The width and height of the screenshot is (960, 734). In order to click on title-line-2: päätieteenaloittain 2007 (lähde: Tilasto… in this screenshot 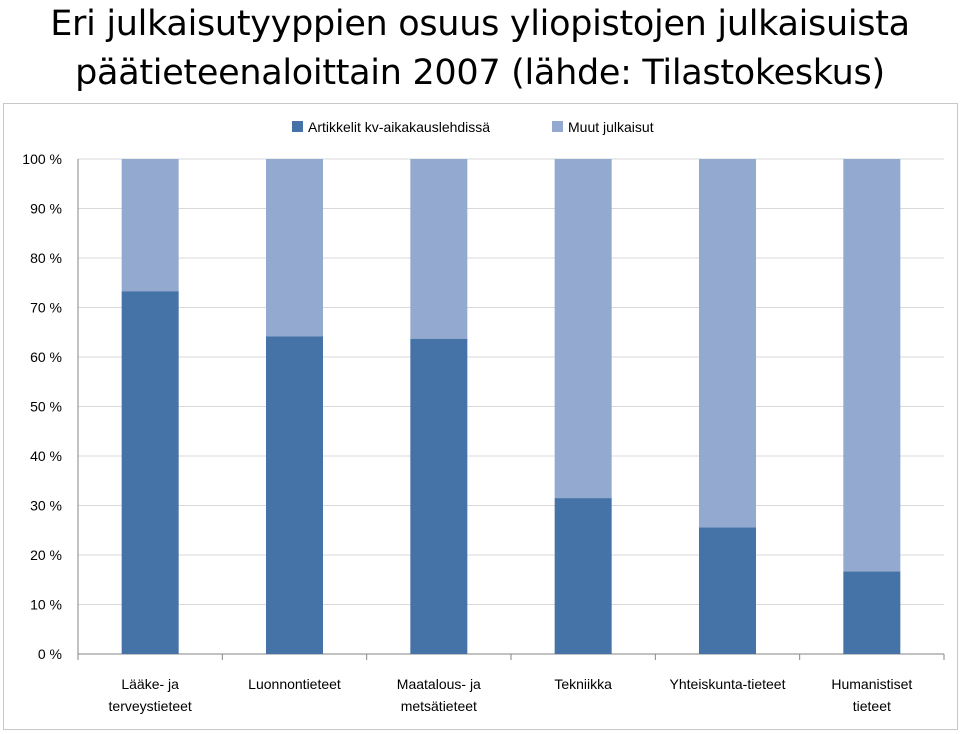, I will do `click(480, 73)`.